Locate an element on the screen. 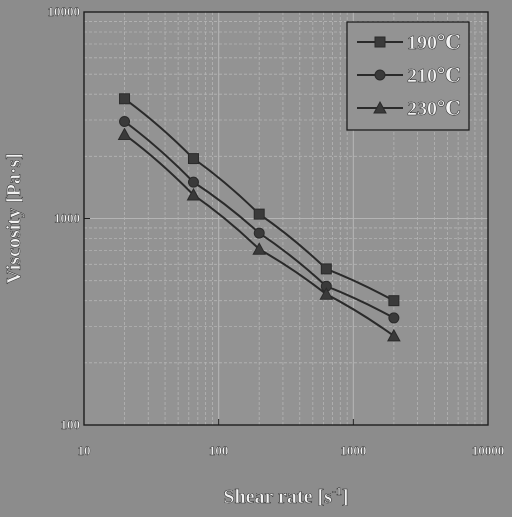 The image size is (512, 517). x-axis-label-close: ] is located at coordinates (345, 497).